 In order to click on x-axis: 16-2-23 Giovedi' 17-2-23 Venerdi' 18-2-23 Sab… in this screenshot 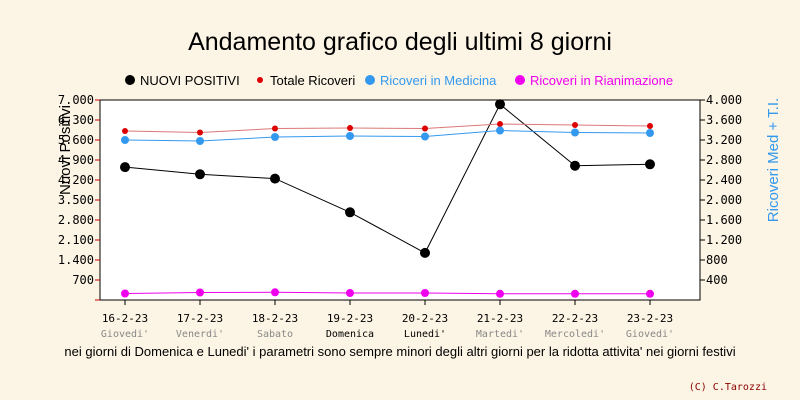, I will do `click(387, 320)`.